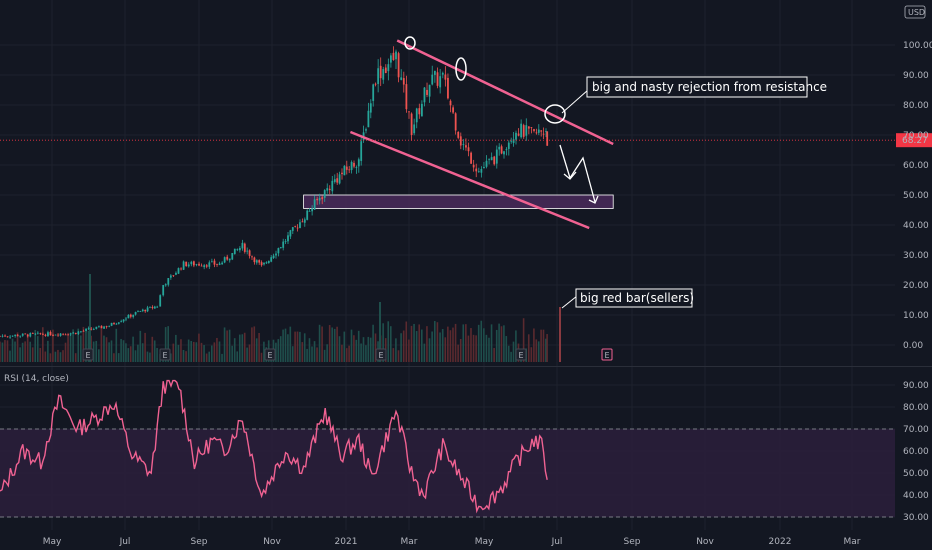 Image resolution: width=932 pixels, height=550 pixels. Describe the element at coordinates (36, 379) in the screenshot. I see `rsi-legend: RSI (14, close)` at that location.